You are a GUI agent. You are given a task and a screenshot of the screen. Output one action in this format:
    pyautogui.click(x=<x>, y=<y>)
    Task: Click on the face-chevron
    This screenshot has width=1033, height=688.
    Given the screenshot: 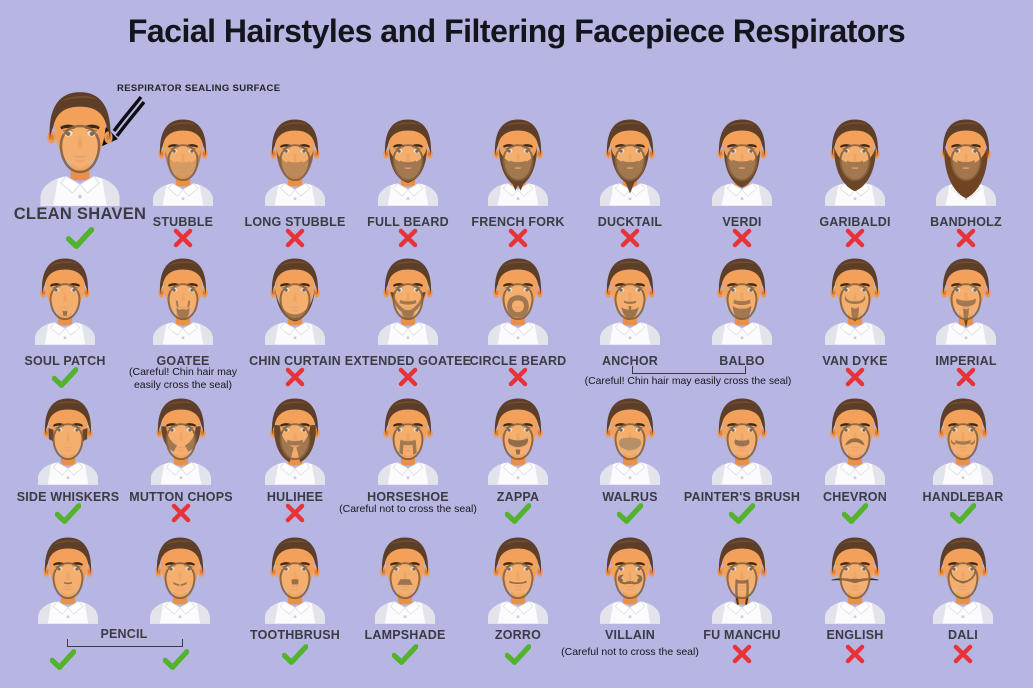 What is the action you would take?
    pyautogui.click(x=855, y=441)
    